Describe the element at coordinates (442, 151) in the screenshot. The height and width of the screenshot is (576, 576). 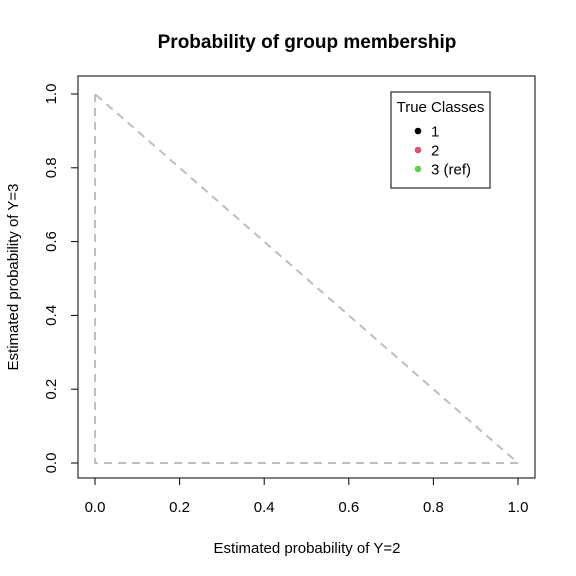
I see `legend-items: 1 2 3 (ref)` at that location.